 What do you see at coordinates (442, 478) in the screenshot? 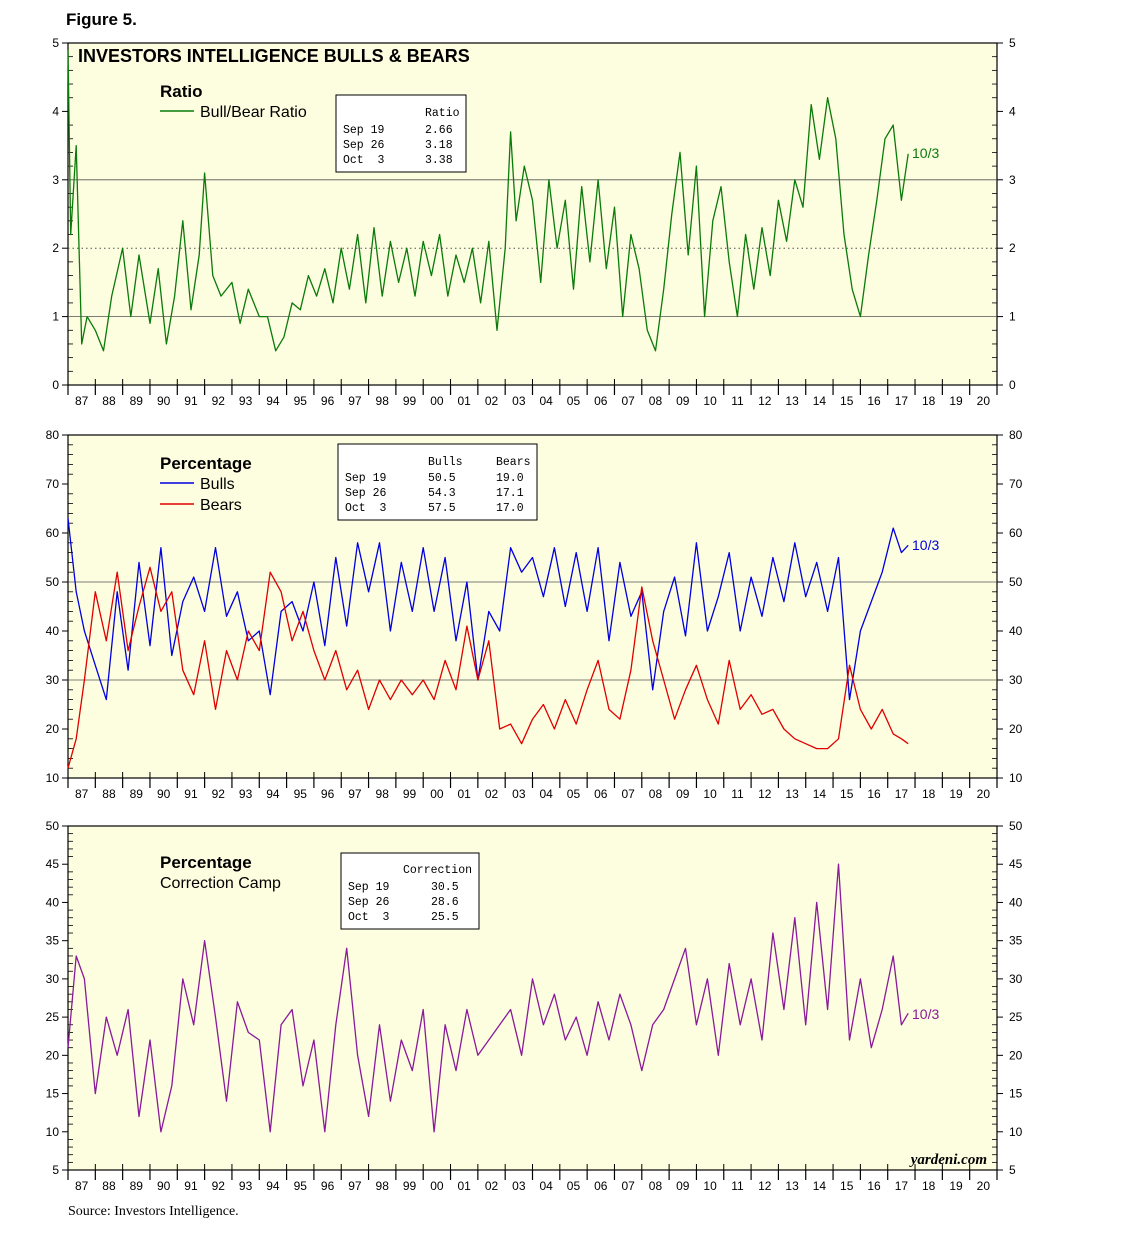
I see `bb-table-bulls-1: 50.5` at bounding box center [442, 478].